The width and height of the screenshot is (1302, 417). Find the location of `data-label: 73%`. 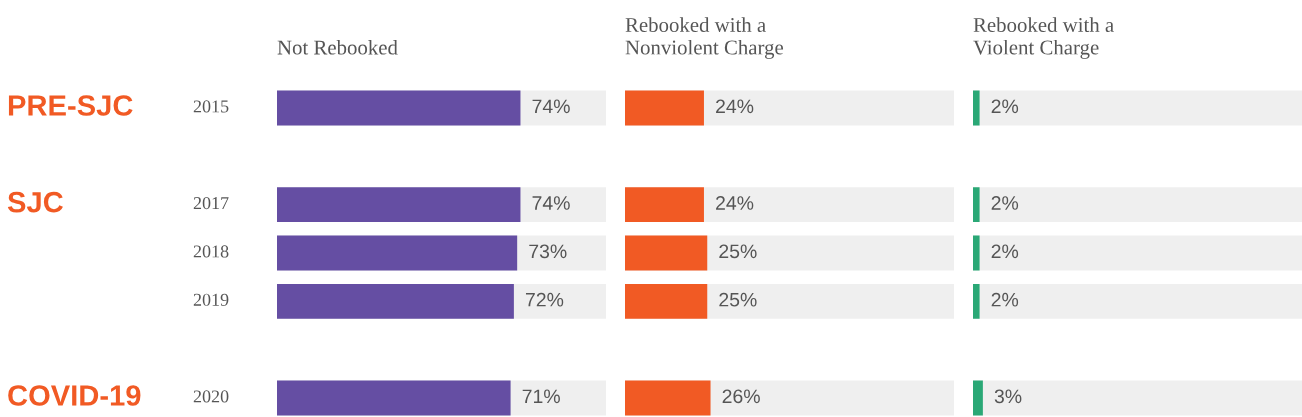

data-label: 73% is located at coordinates (548, 251).